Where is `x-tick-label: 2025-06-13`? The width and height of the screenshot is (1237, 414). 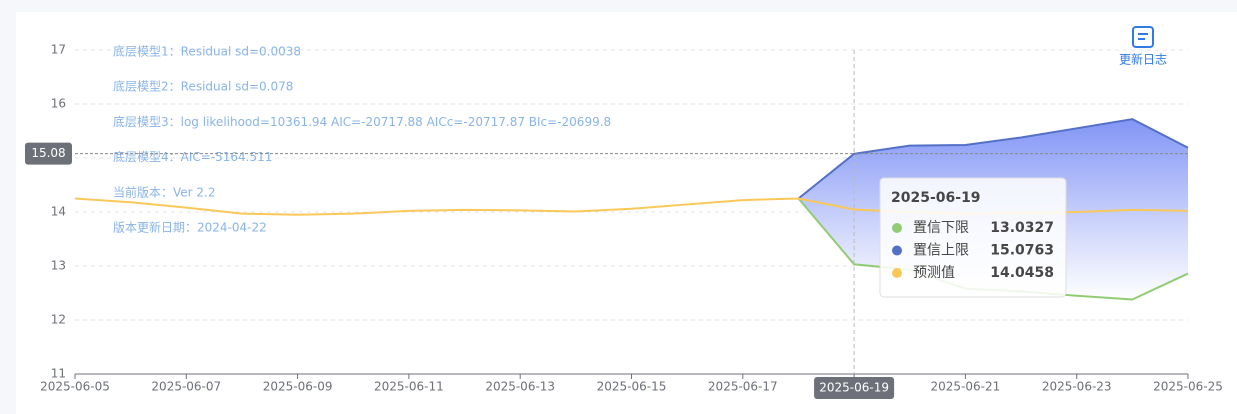
x-tick-label: 2025-06-13 is located at coordinates (520, 387).